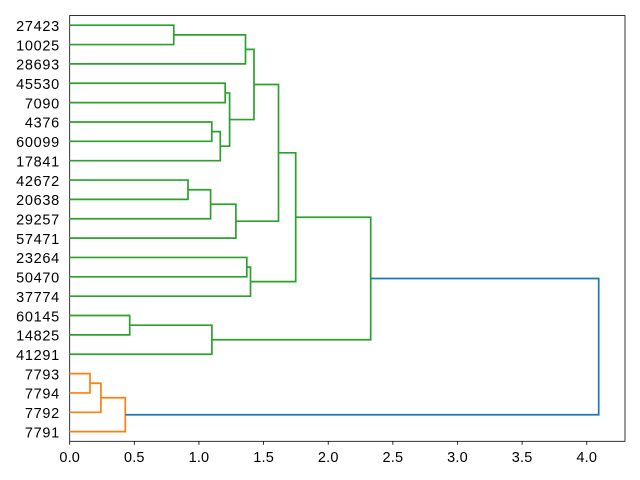 The width and height of the screenshot is (640, 480). Describe the element at coordinates (38, 66) in the screenshot. I see `svg-text: 28693` at that location.